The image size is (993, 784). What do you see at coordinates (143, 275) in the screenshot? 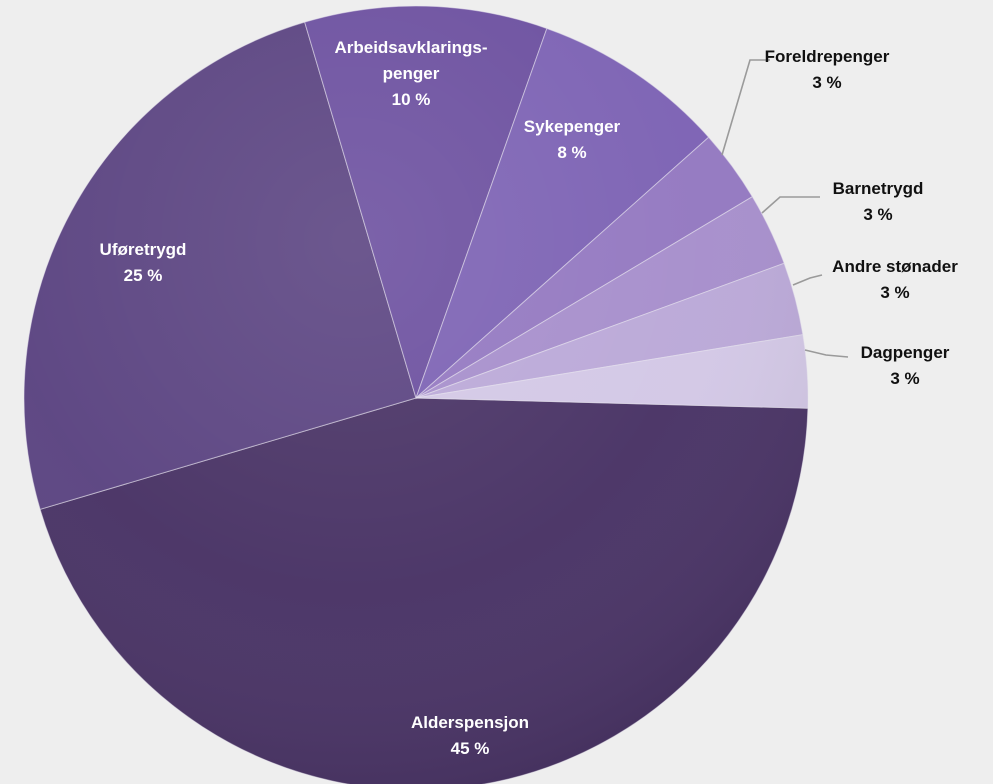
I see `slice-value-1: 25 %` at bounding box center [143, 275].